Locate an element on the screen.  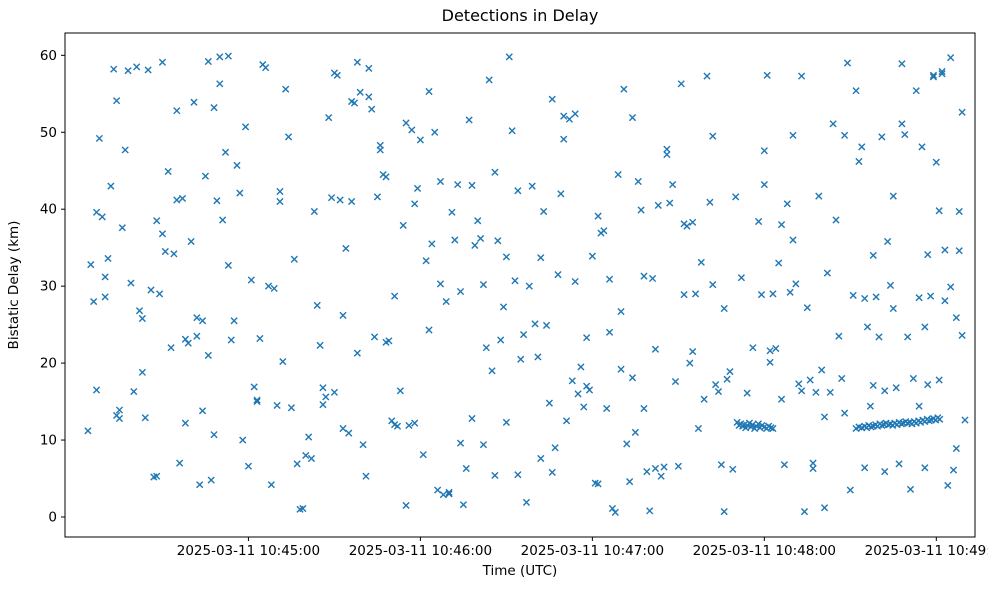
y-axis-ticks: 0 10 20 30 40 50 60 is located at coordinates (52, 286).